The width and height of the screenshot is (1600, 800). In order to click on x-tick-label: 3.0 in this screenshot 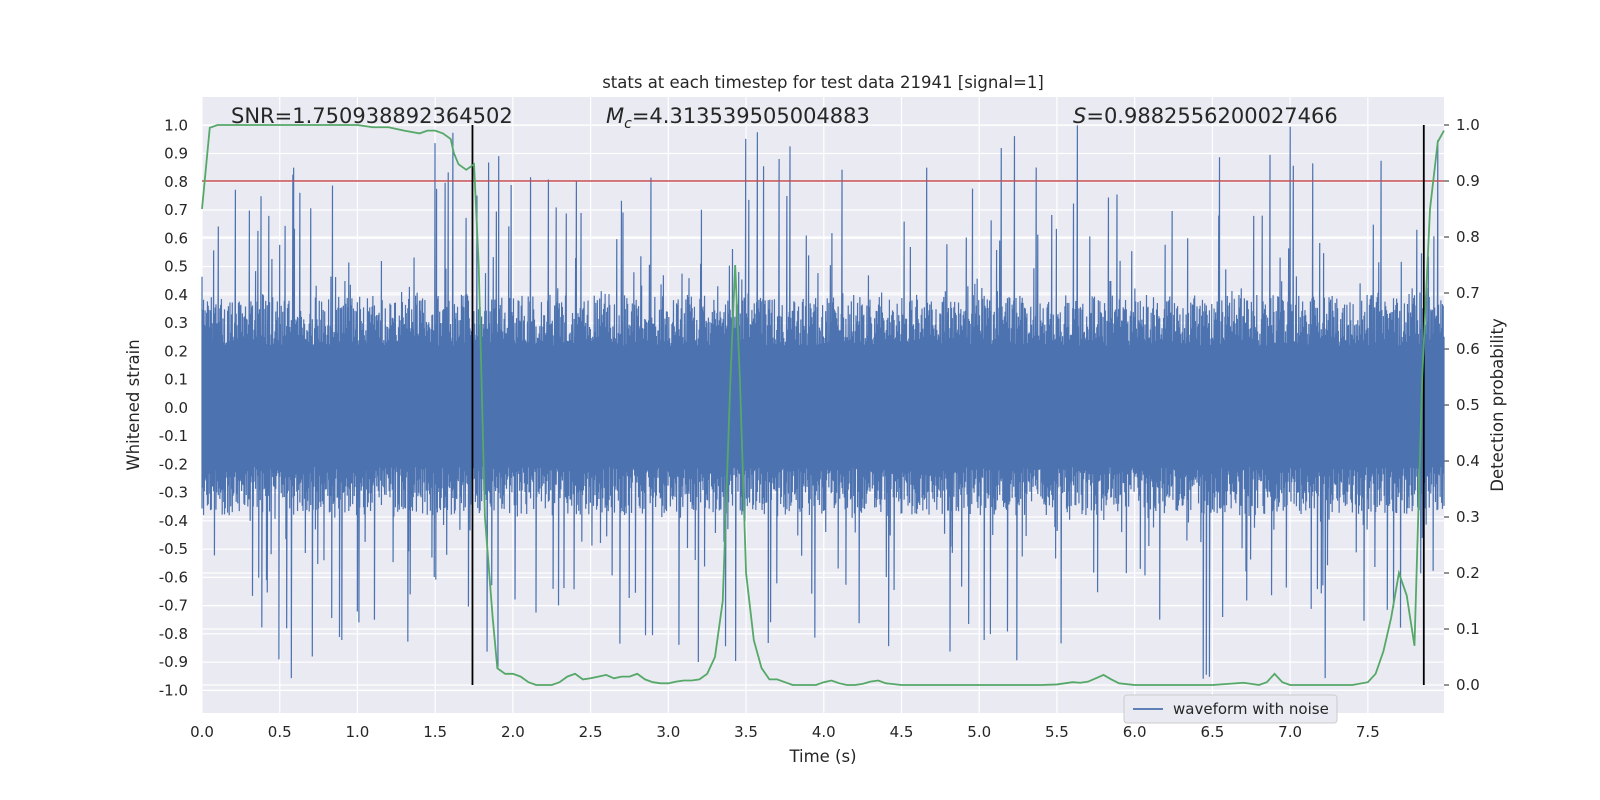, I will do `click(668, 732)`.